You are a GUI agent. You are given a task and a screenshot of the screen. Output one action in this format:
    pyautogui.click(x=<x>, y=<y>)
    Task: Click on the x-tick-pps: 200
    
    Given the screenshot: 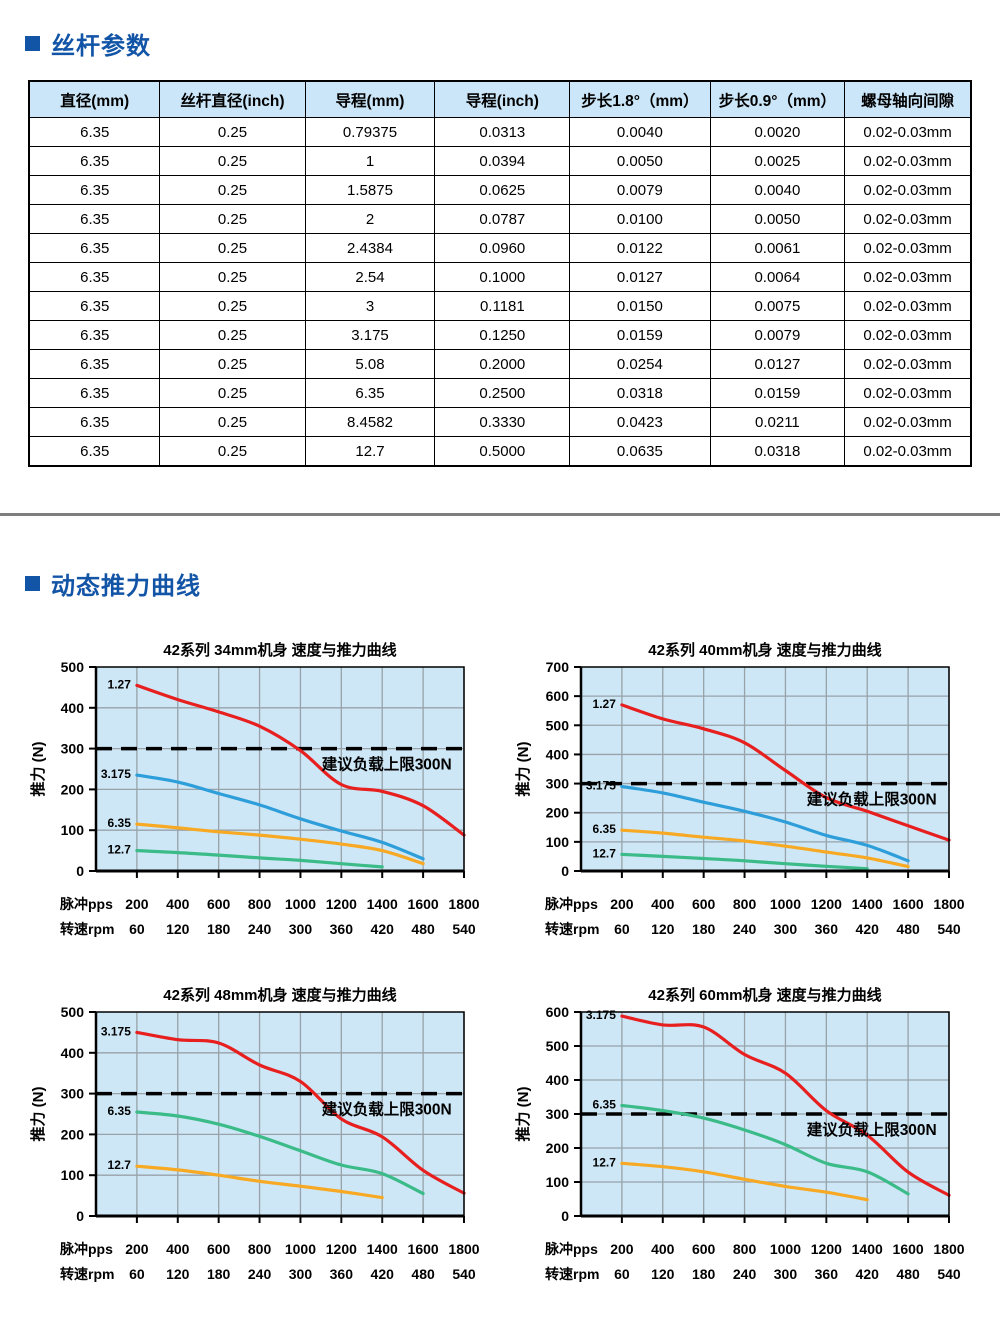 What is the action you would take?
    pyautogui.click(x=137, y=1249)
    